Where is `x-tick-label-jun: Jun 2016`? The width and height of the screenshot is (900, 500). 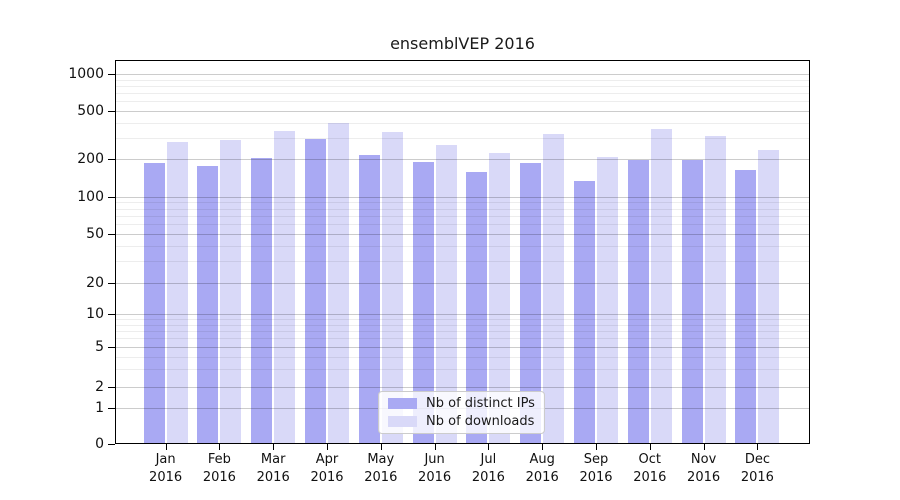 x-tick-label-jun: Jun 2016 is located at coordinates (435, 468).